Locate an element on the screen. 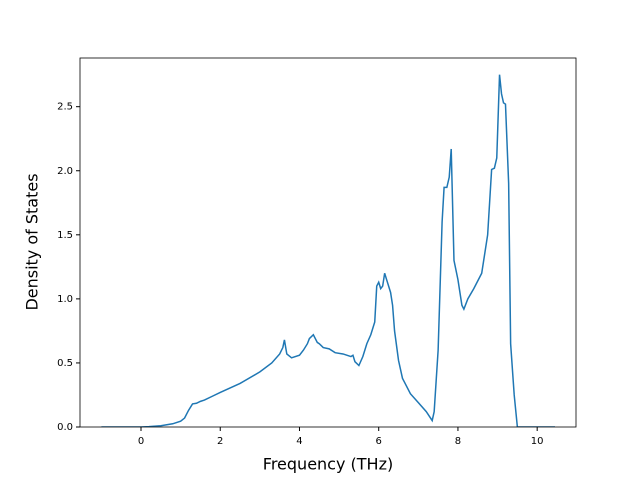 This screenshot has width=640, height=480. x-tick-label: 4 is located at coordinates (299, 441).